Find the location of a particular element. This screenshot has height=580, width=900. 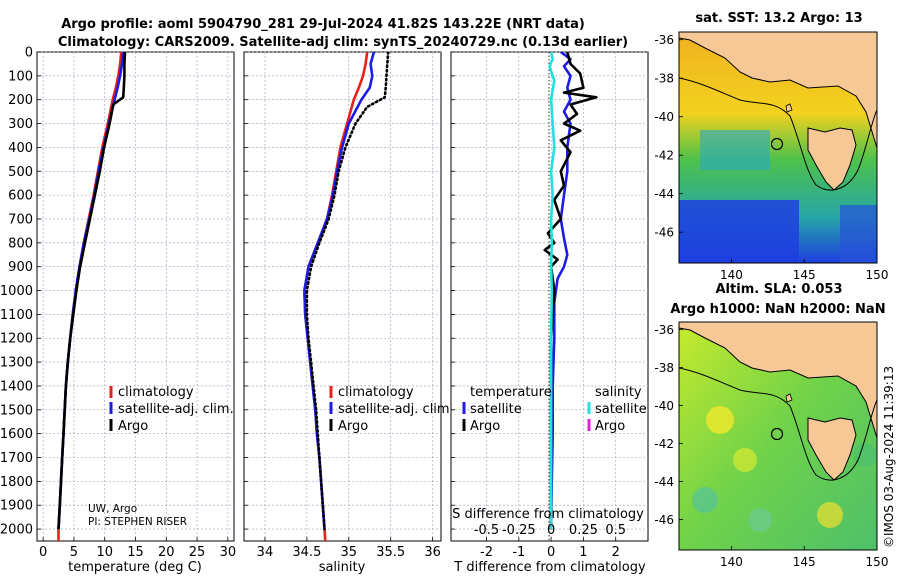

sst-map-frame is located at coordinates (778, 147).